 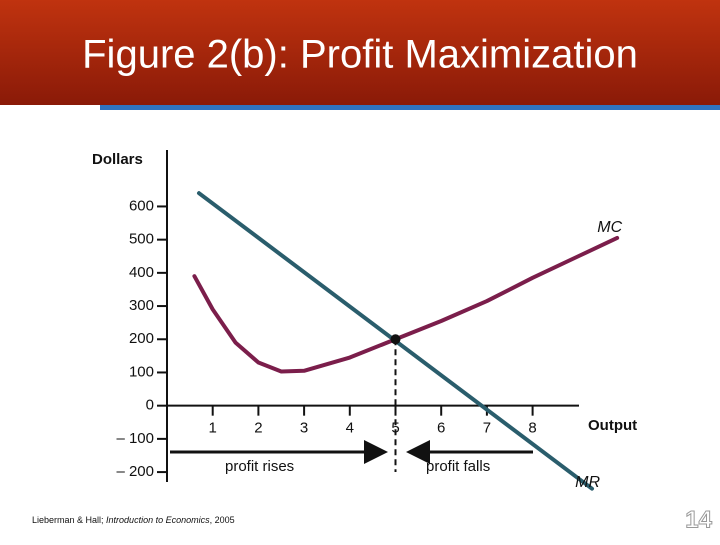 What do you see at coordinates (532, 428) in the screenshot?
I see `x-tick-label: 8` at bounding box center [532, 428].